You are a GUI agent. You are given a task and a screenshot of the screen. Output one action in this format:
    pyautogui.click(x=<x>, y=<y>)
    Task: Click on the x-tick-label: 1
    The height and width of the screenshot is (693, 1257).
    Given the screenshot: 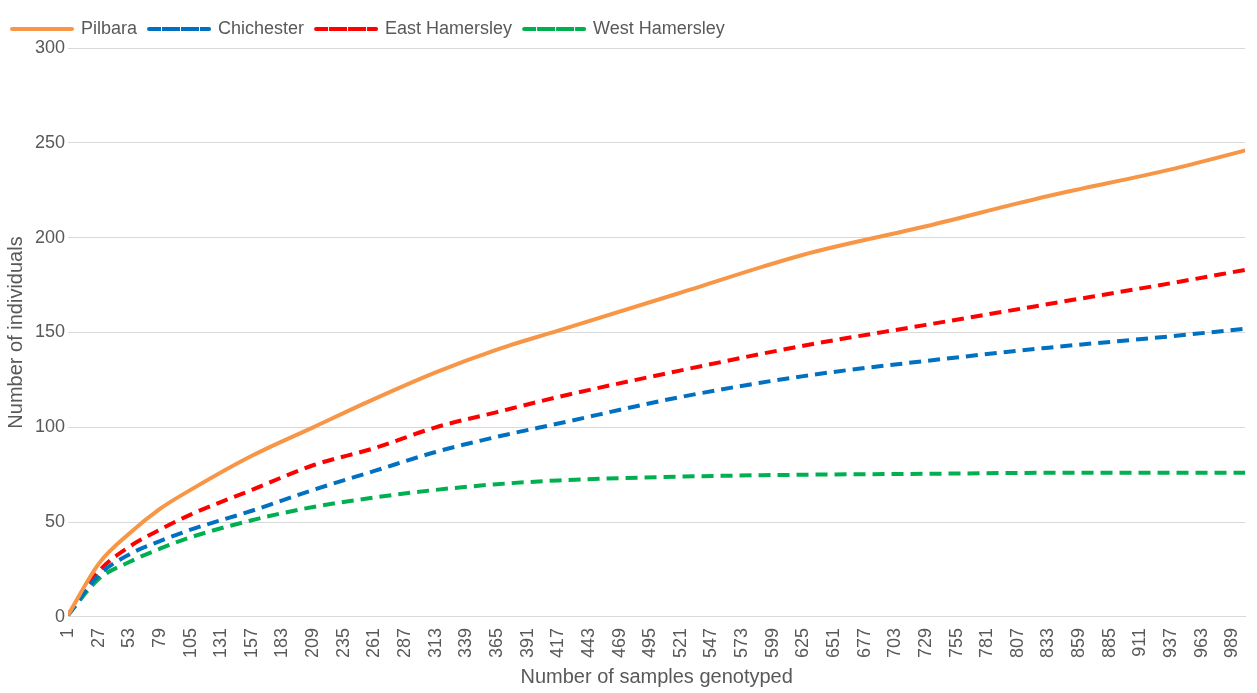 What is the action you would take?
    pyautogui.click(x=67, y=632)
    